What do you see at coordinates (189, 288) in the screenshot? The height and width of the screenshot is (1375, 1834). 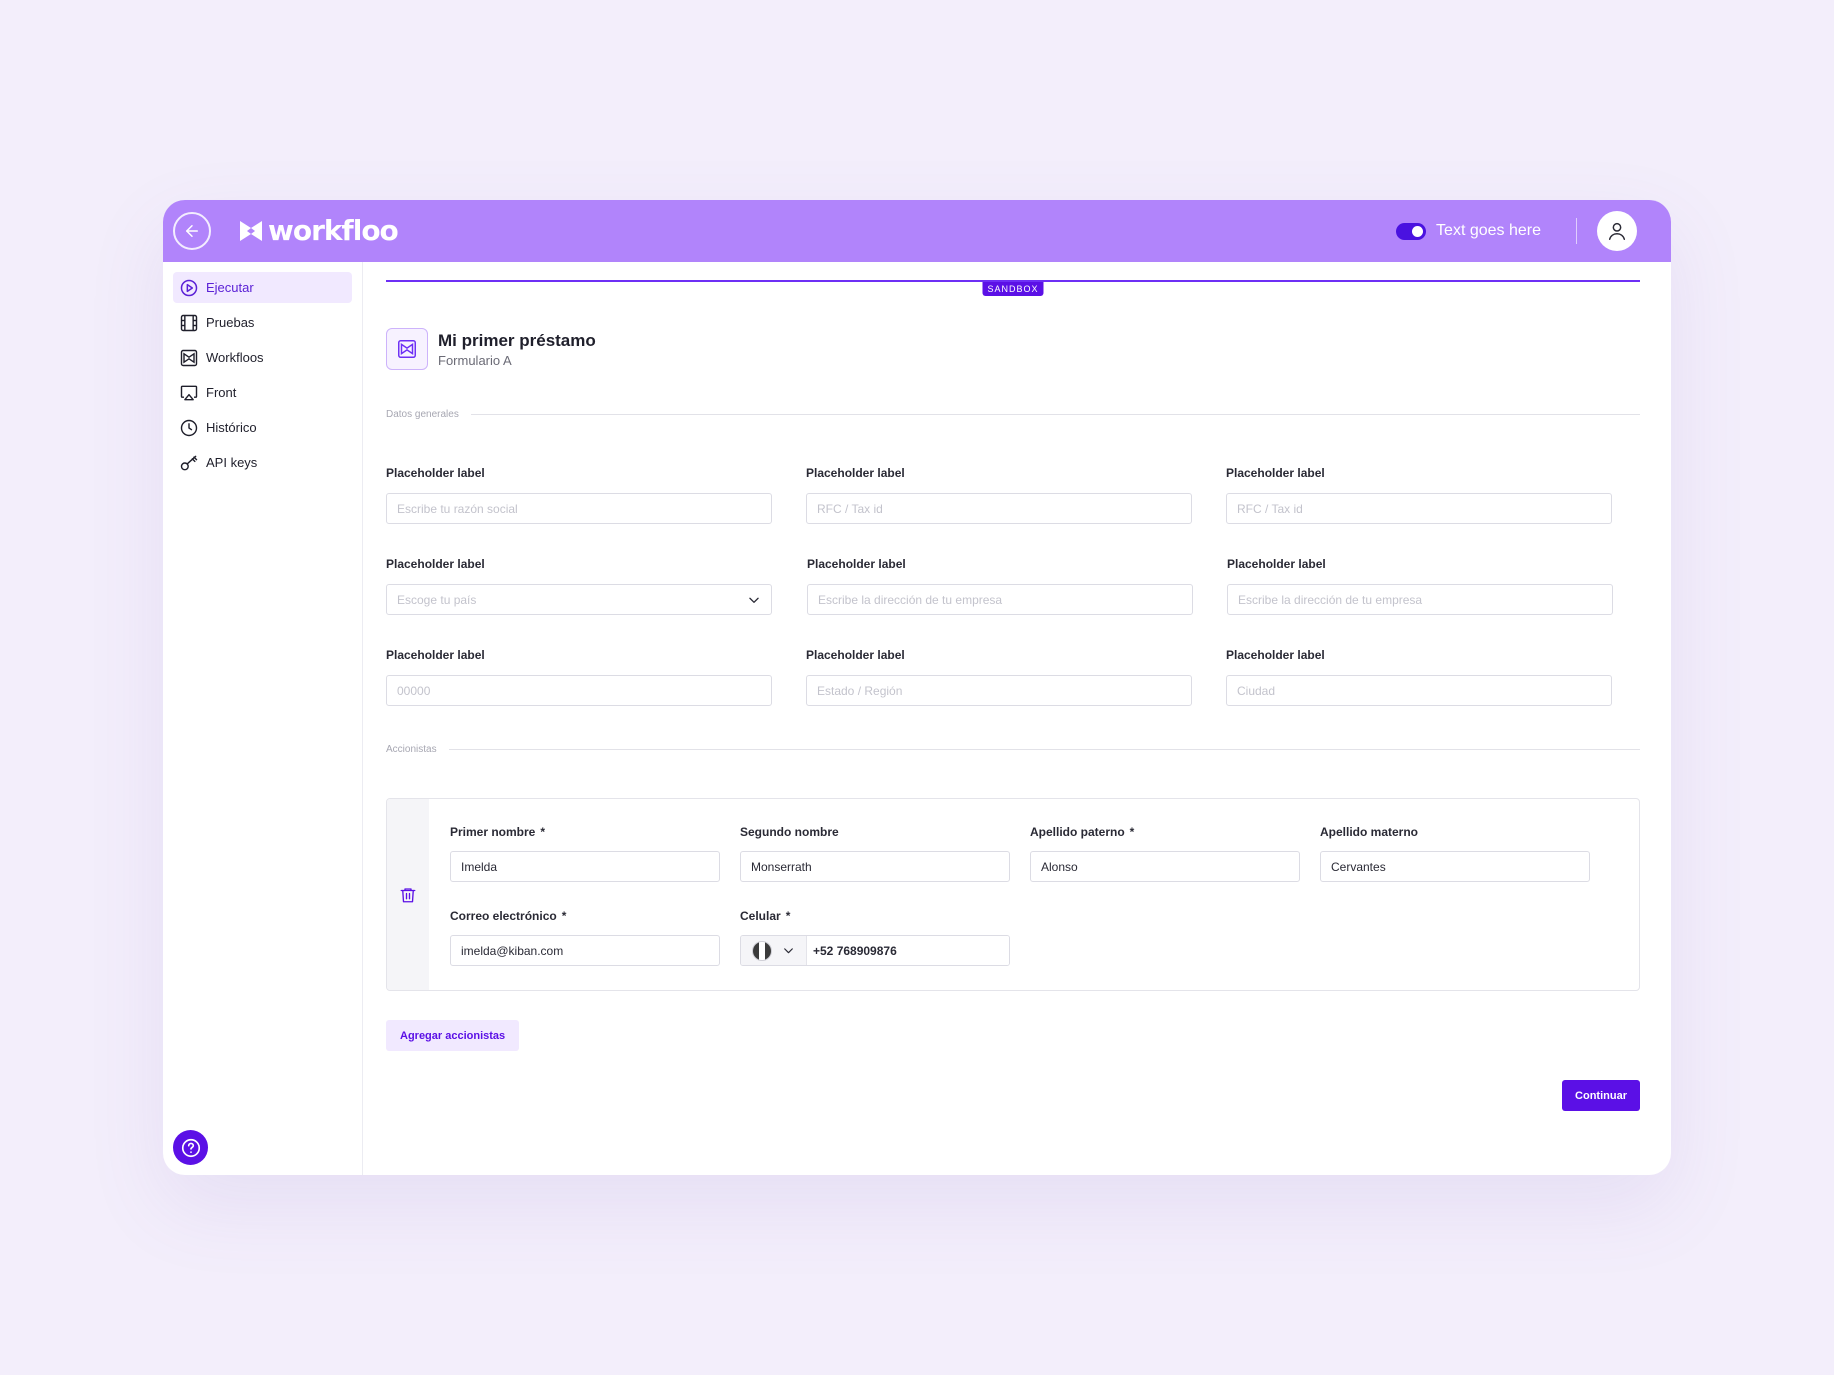 I see `play-circle-icon` at bounding box center [189, 288].